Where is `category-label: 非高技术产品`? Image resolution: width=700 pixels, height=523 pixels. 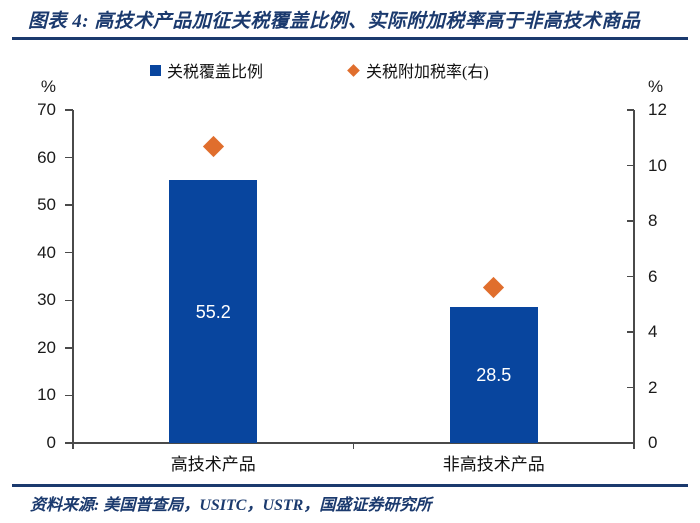 category-label: 非高技术产品 is located at coordinates (493, 464).